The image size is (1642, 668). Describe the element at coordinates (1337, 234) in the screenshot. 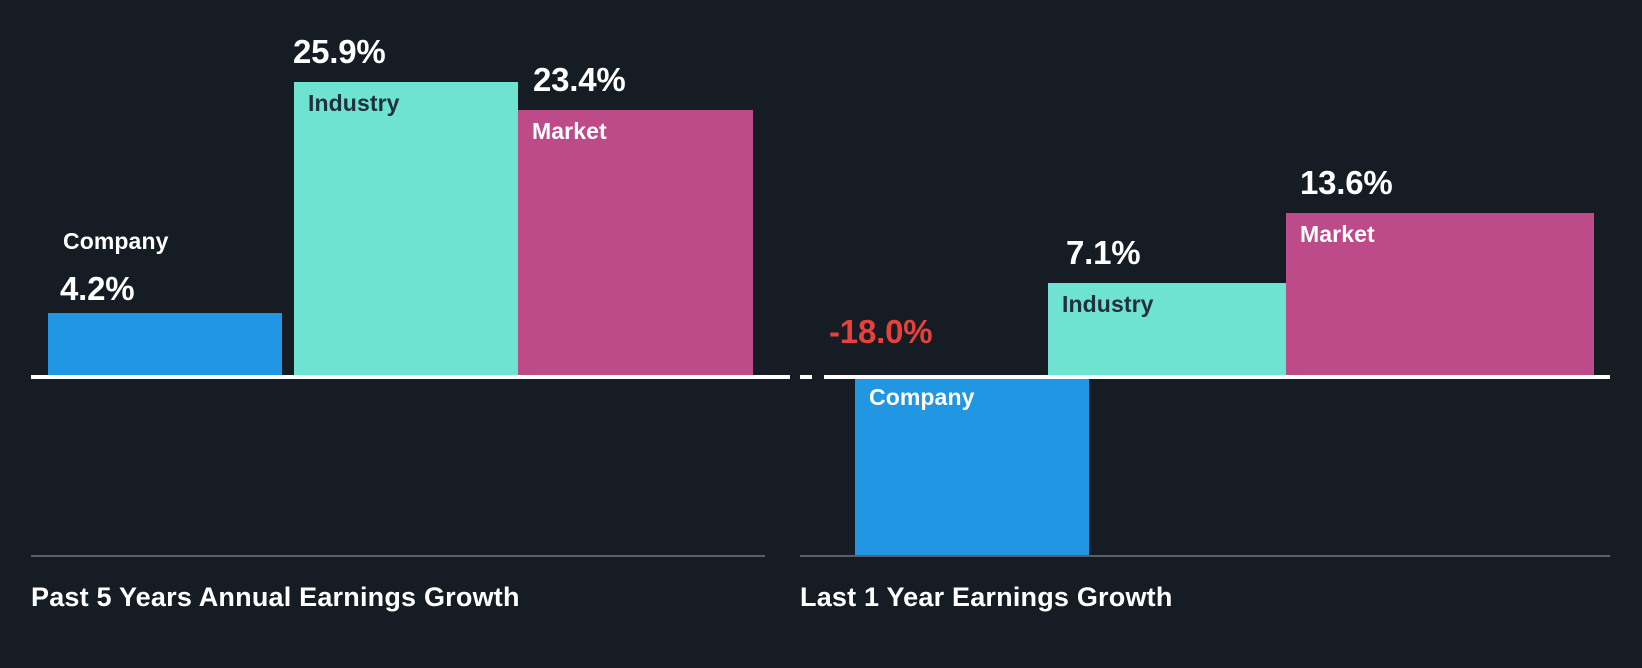

I see `bar-series-label-market-right: Market` at that location.